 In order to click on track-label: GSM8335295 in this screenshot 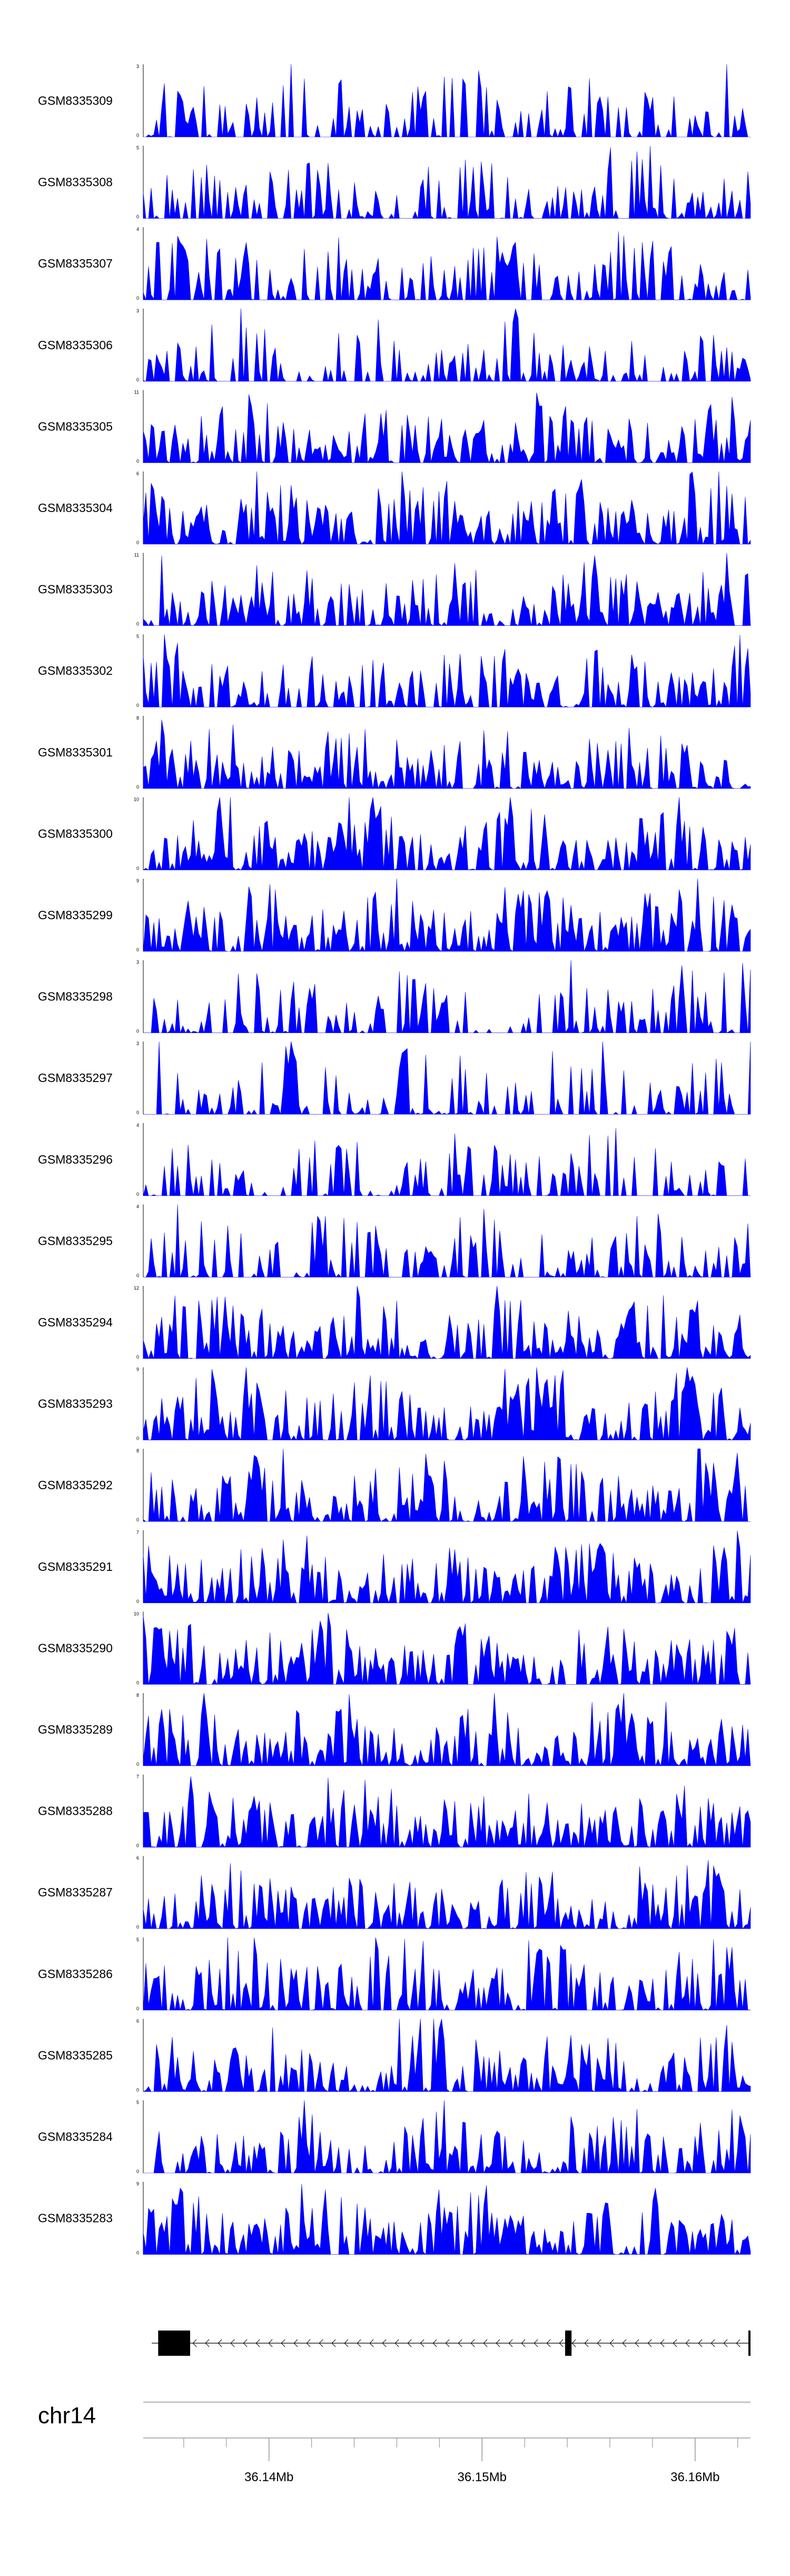, I will do `click(75, 1240)`.